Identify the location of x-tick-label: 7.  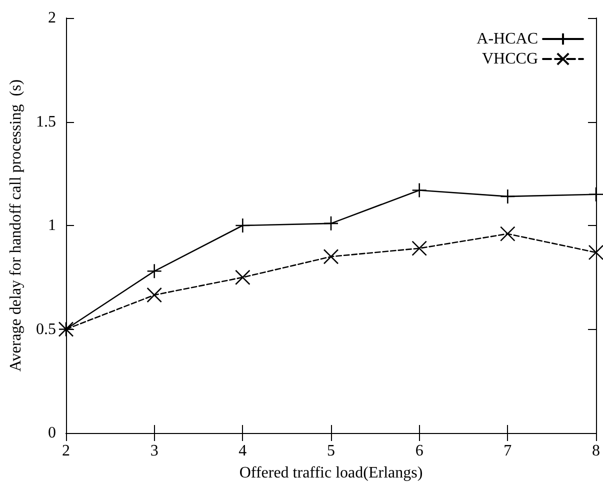
(508, 451).